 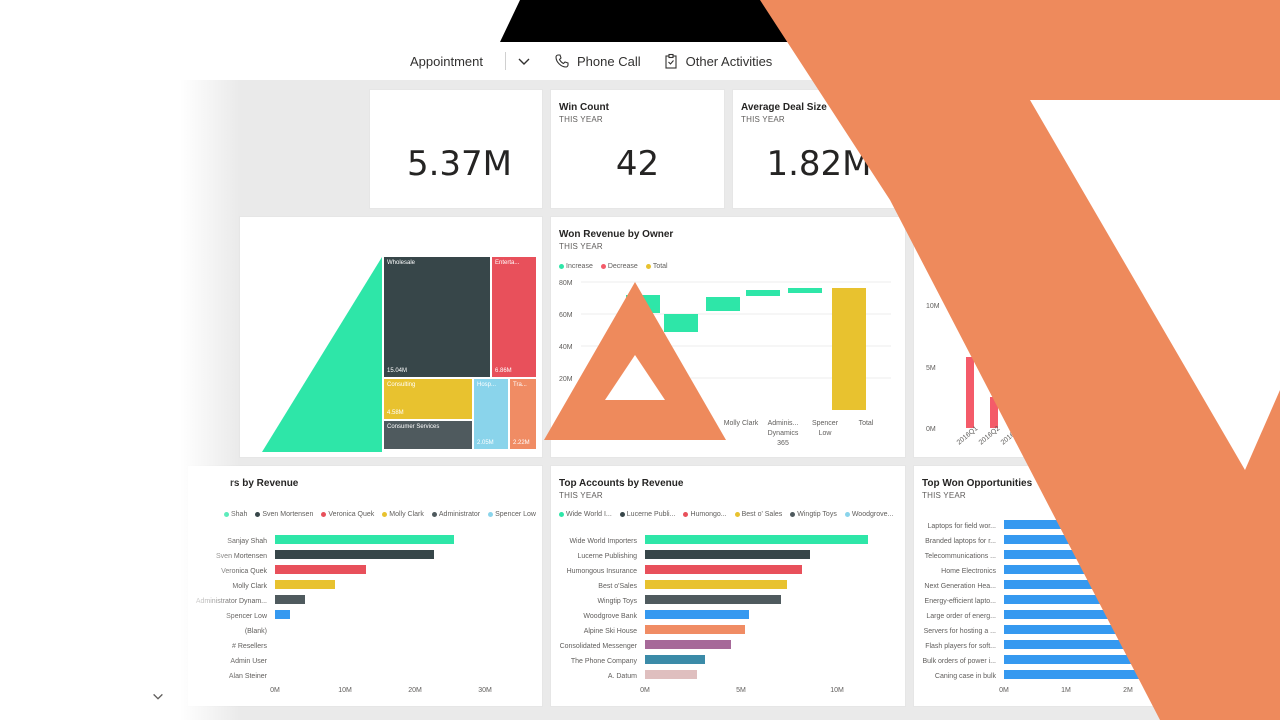 I want to click on bar-category-label: Lucerne Publishing, so click(x=607, y=556).